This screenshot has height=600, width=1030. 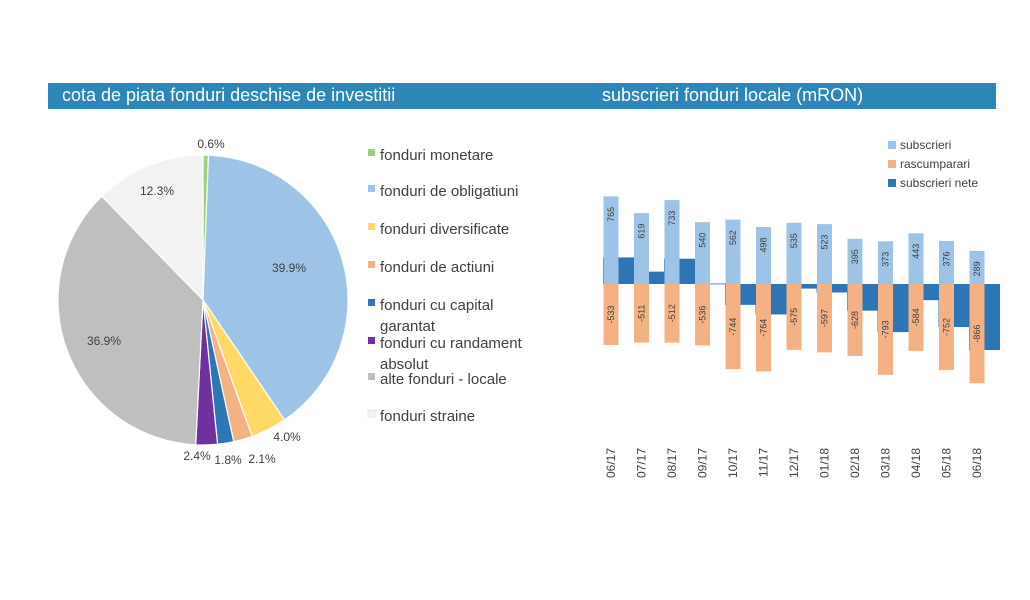 I want to click on legend-label-alte-fonduri-locale: alte fonduri - locale, so click(x=443, y=379).